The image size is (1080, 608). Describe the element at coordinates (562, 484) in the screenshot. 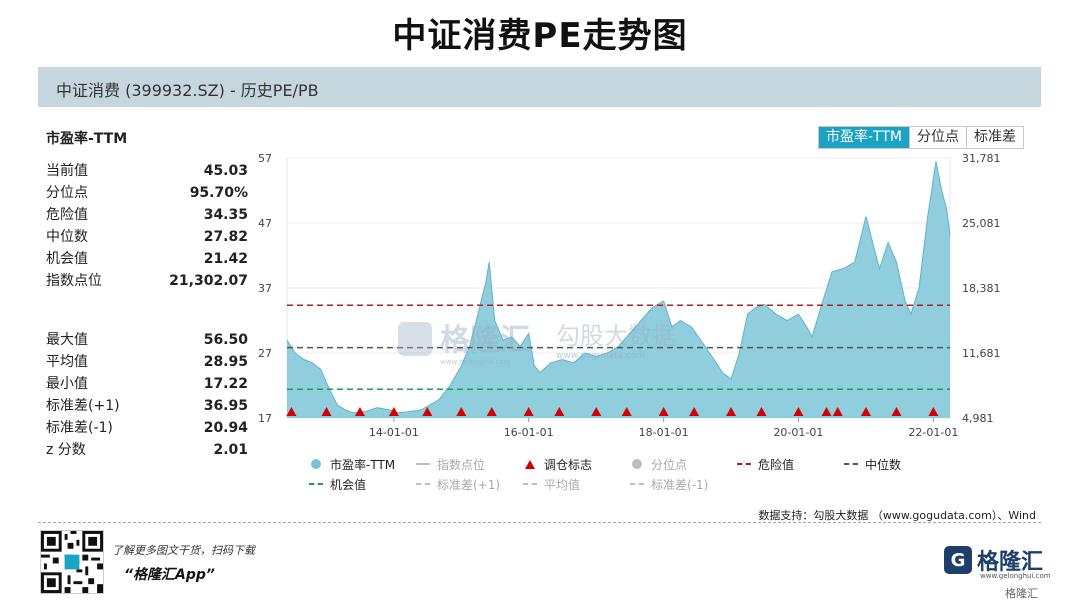

I see `legend-label: 平均值` at that location.